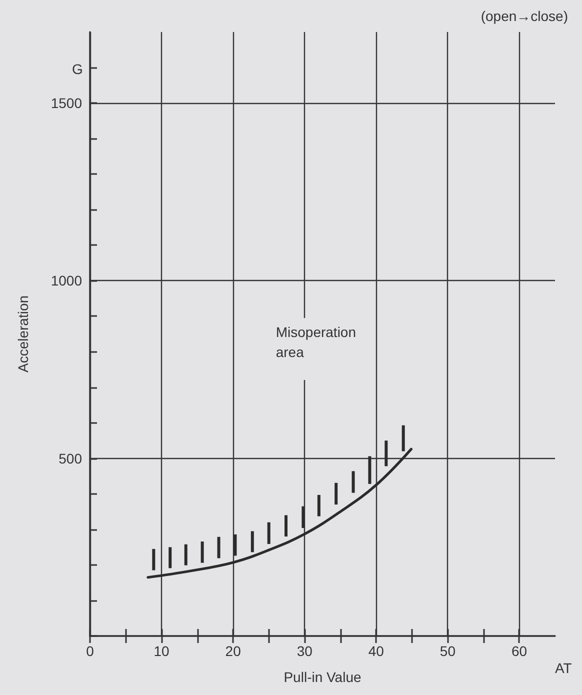  I want to click on y-tick-label: 1000, so click(66, 280).